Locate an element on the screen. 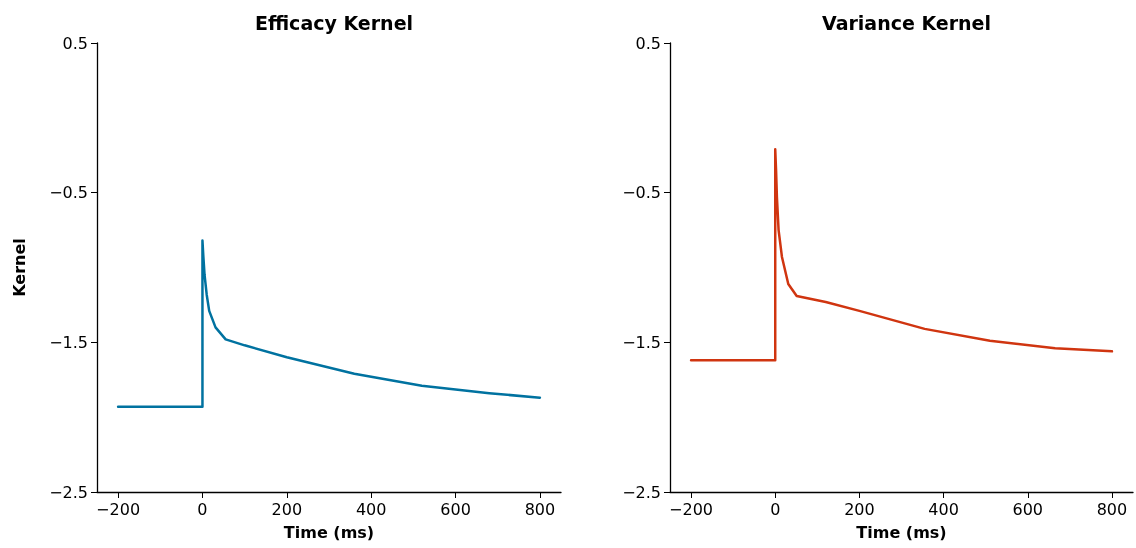 The width and height of the screenshot is (1136, 548). y-axis-title: Kernel is located at coordinates (19, 267).